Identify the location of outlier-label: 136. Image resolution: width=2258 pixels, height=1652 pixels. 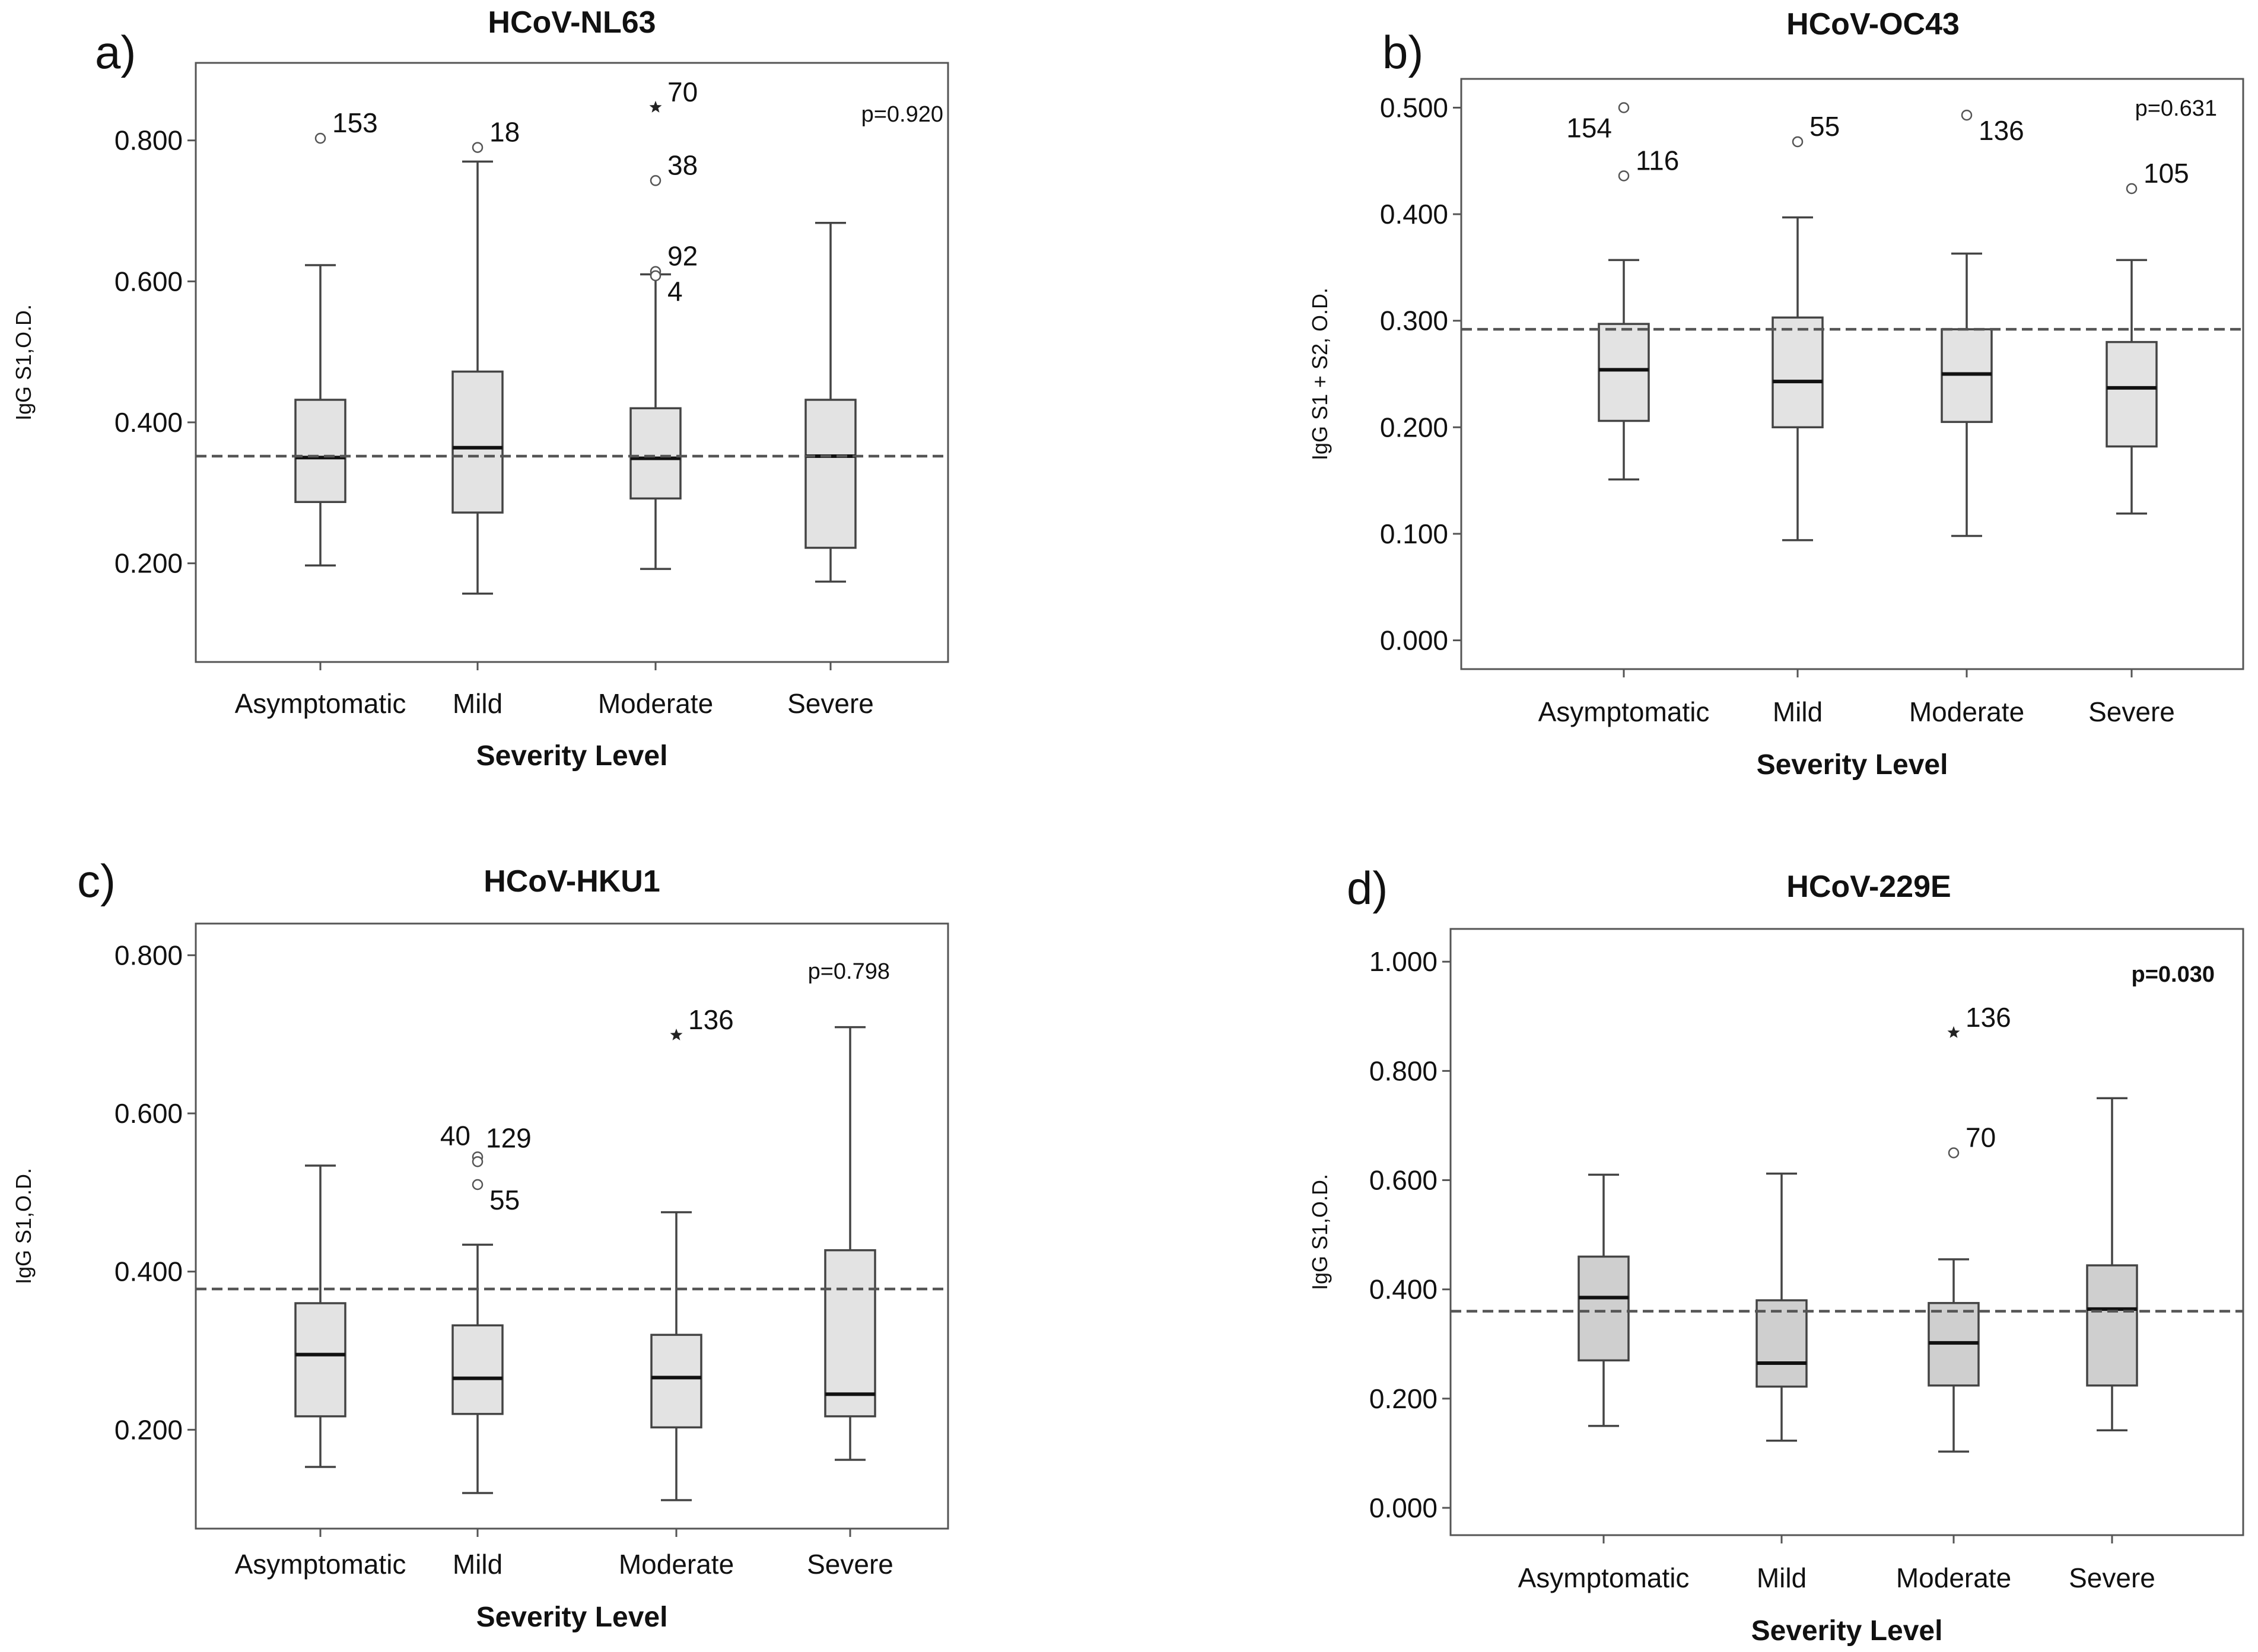
(1988, 1017).